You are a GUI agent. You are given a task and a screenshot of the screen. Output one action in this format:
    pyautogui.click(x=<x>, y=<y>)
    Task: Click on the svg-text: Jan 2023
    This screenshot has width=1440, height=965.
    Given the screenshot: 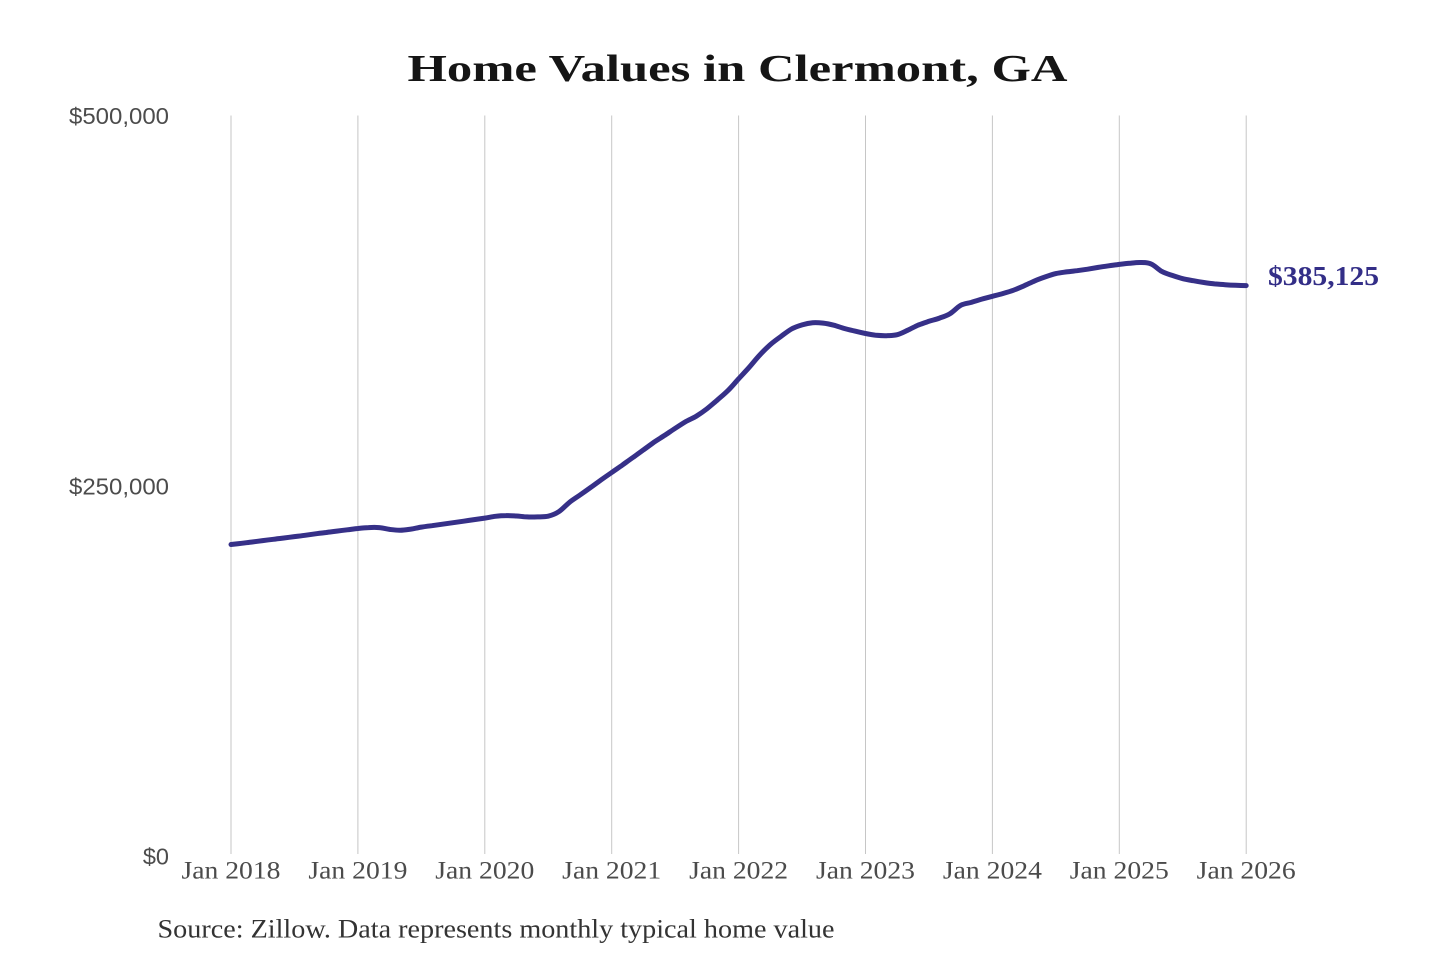 What is the action you would take?
    pyautogui.click(x=865, y=871)
    